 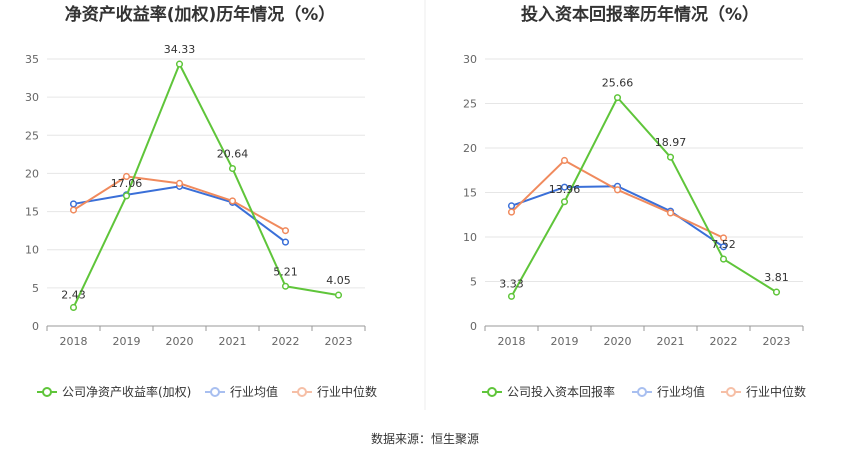 I want to click on data-source-note: 数据来源：恒生聚源, so click(x=425, y=438).